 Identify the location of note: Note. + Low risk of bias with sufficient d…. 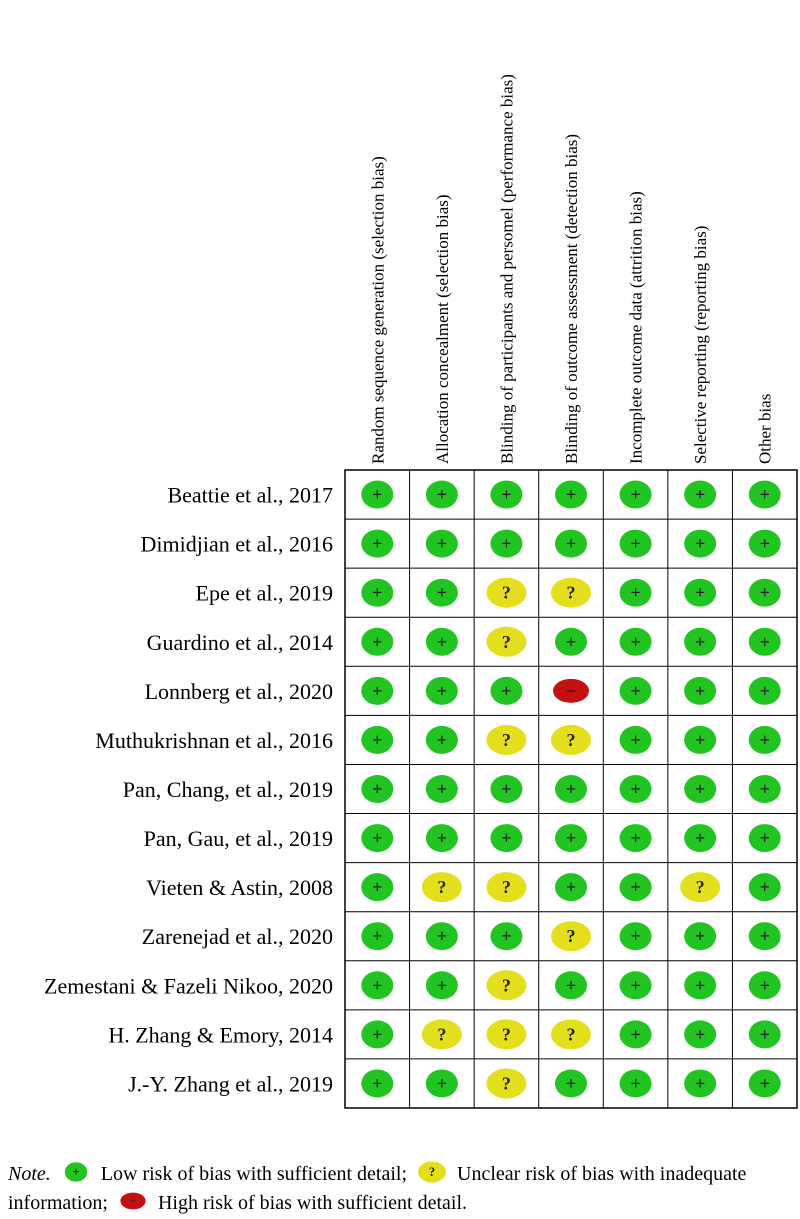
(403, 1189).